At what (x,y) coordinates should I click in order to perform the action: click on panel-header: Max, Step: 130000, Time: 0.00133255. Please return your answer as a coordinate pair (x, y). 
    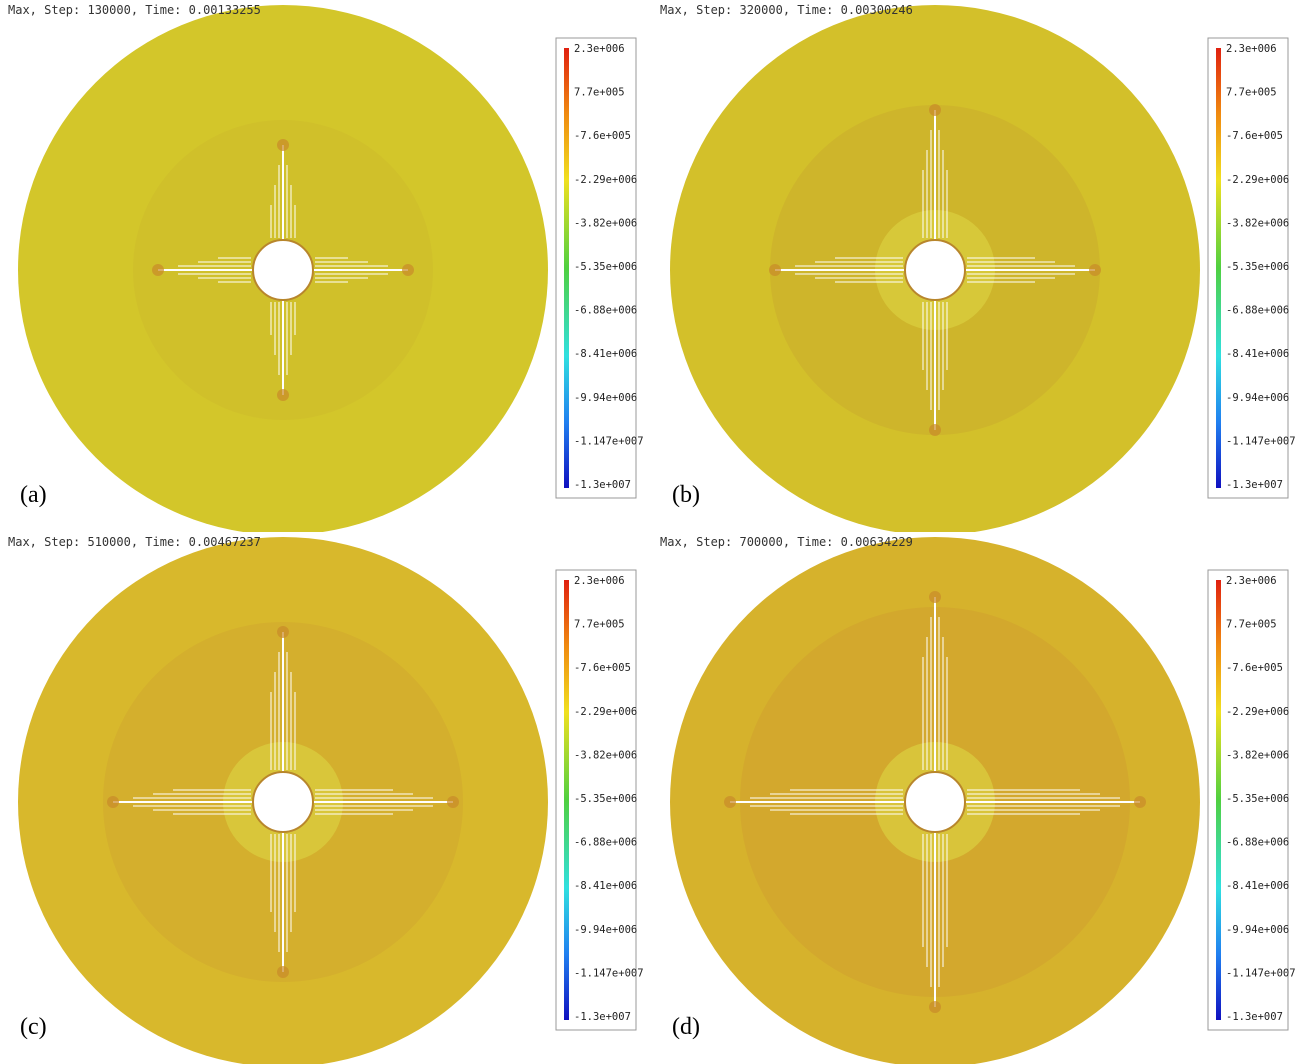
    Looking at the image, I should click on (134, 10).